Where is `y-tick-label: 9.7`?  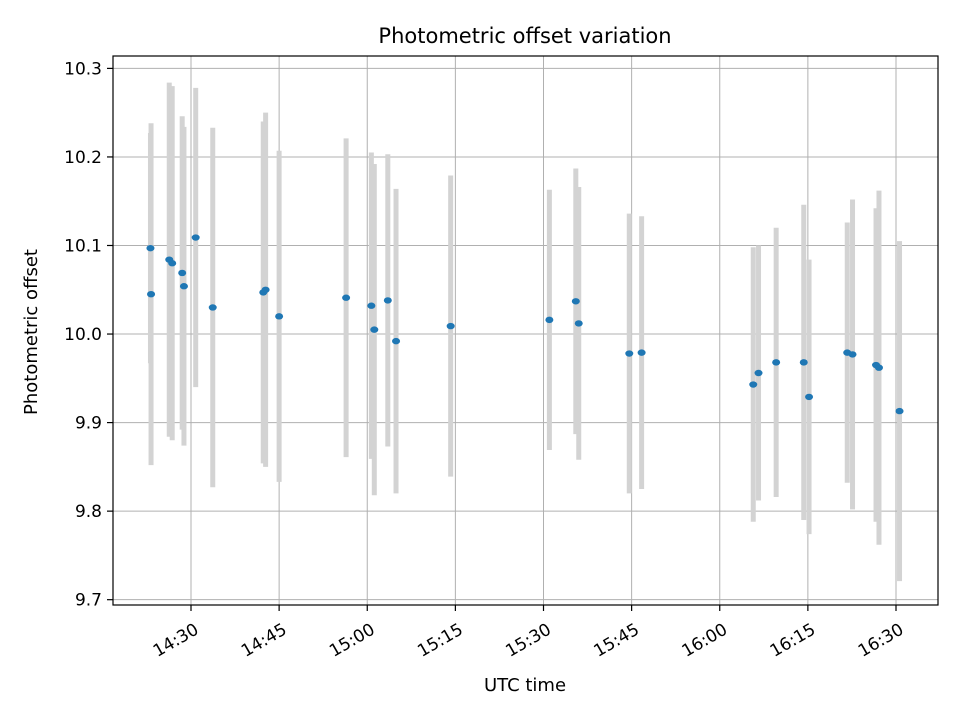 y-tick-label: 9.7 is located at coordinates (88, 601).